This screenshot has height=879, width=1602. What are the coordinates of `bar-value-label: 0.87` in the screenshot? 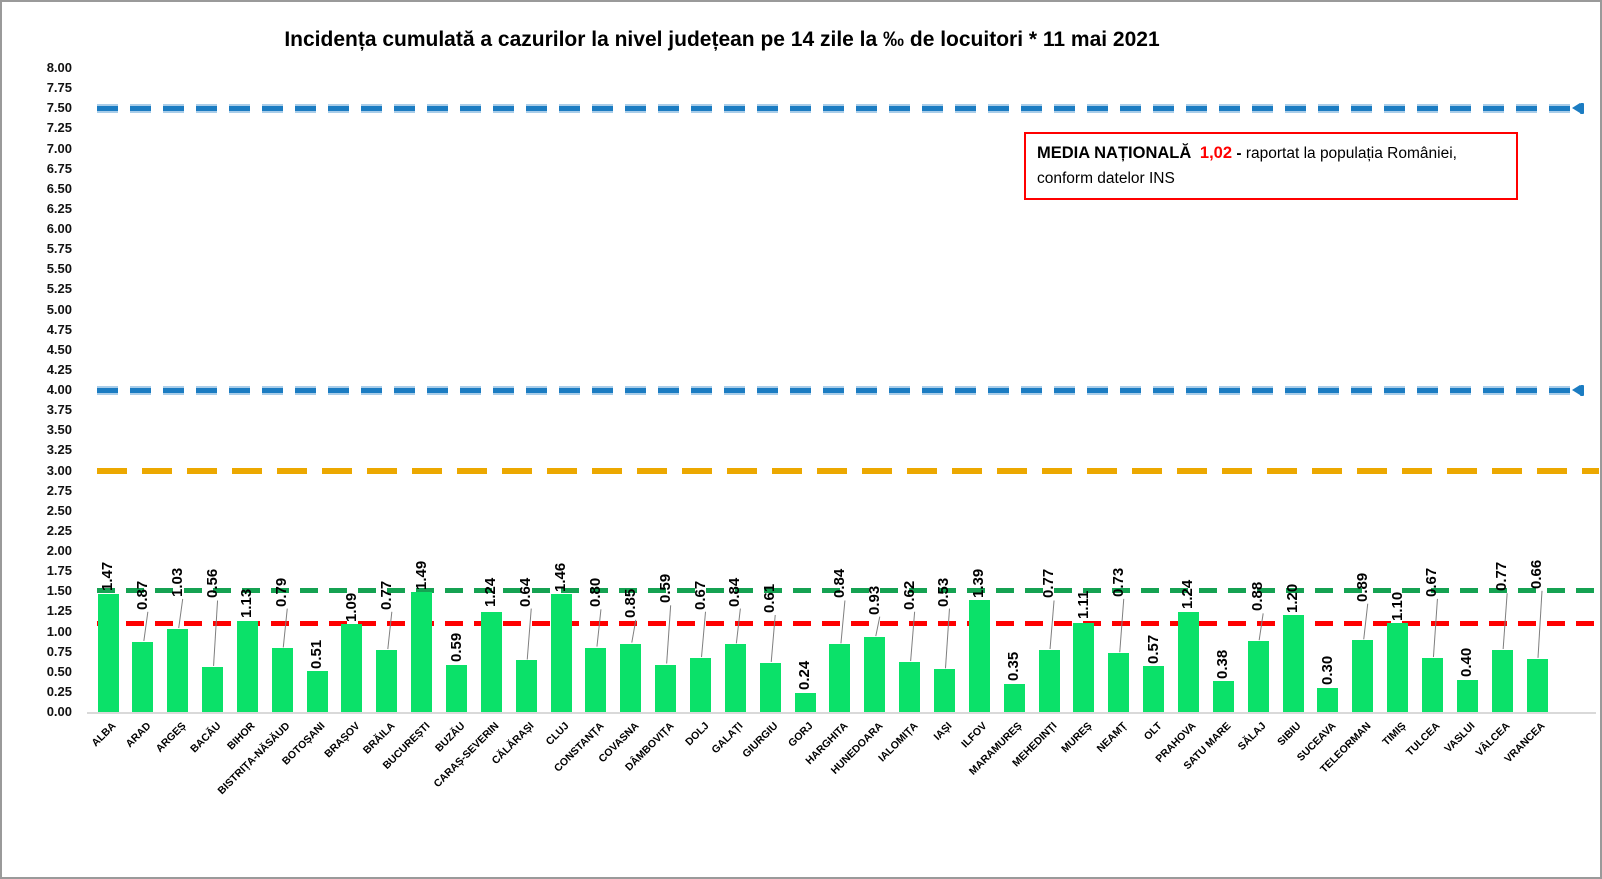 It's located at (142, 595).